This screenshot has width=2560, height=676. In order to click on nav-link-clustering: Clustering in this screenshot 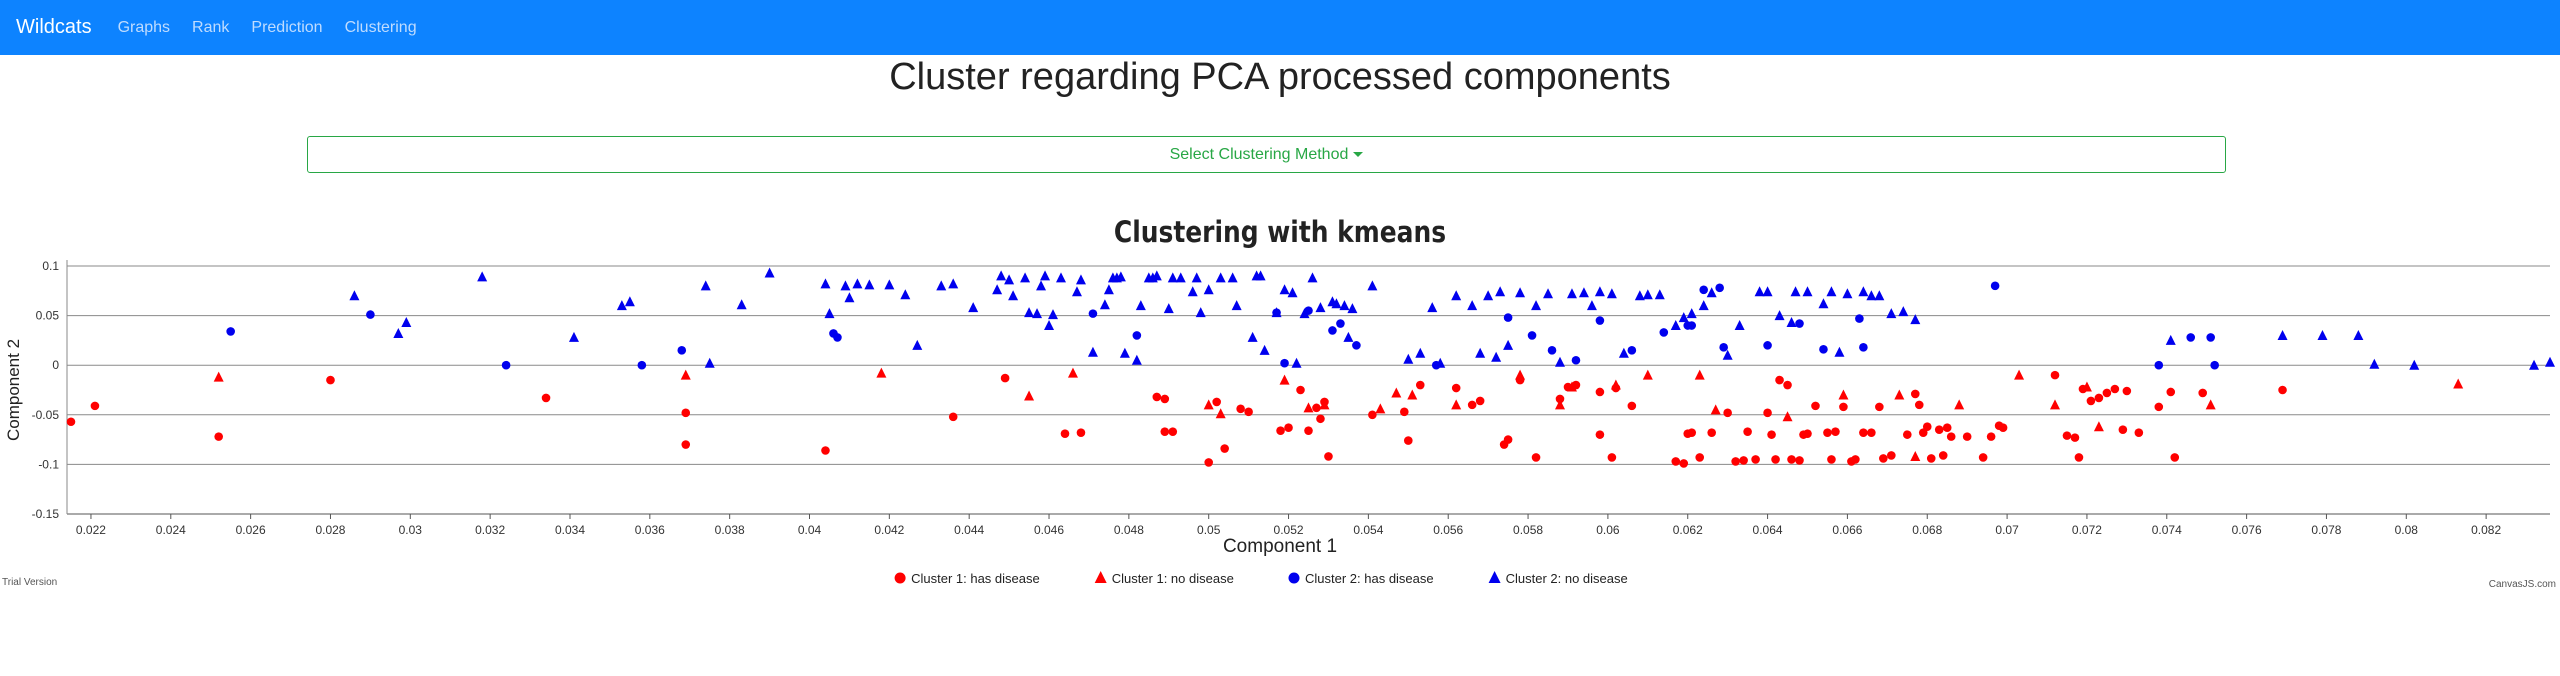, I will do `click(380, 27)`.